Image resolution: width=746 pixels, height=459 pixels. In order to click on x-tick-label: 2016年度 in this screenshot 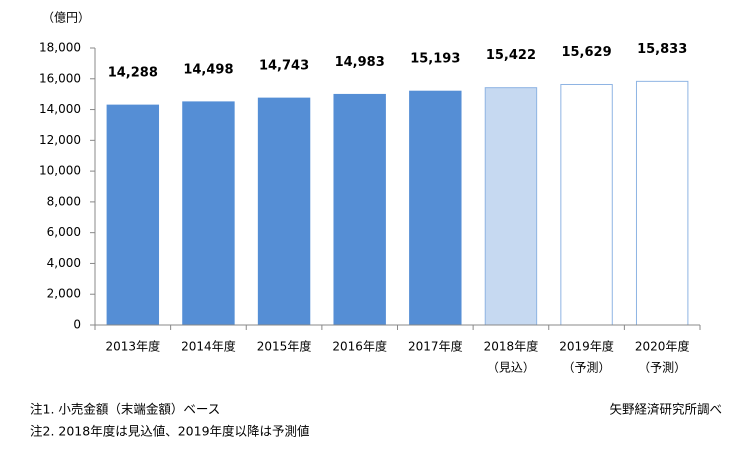, I will do `click(359, 346)`.